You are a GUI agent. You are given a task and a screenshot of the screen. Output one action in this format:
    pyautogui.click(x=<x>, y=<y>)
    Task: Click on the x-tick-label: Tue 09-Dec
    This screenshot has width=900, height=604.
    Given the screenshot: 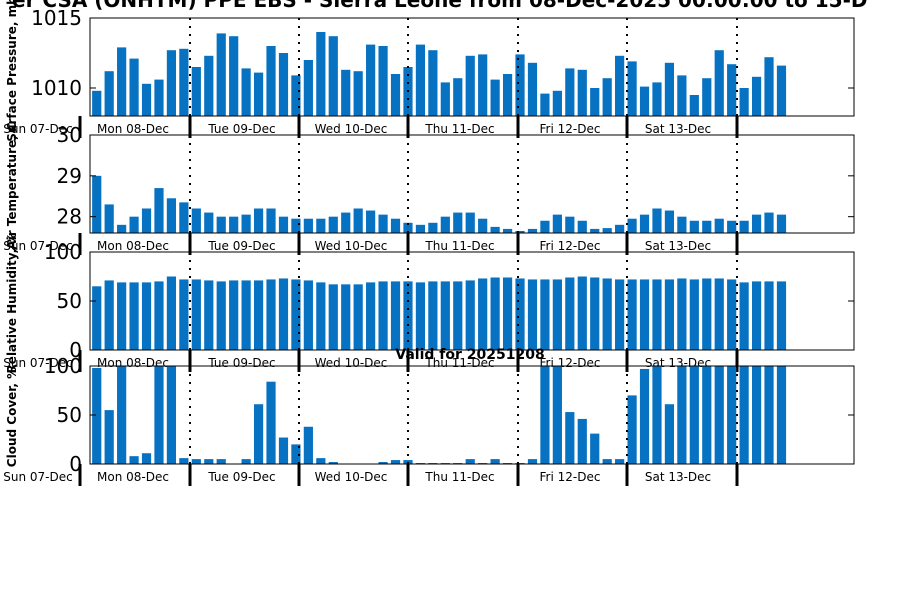 What is the action you would take?
    pyautogui.click(x=241, y=246)
    